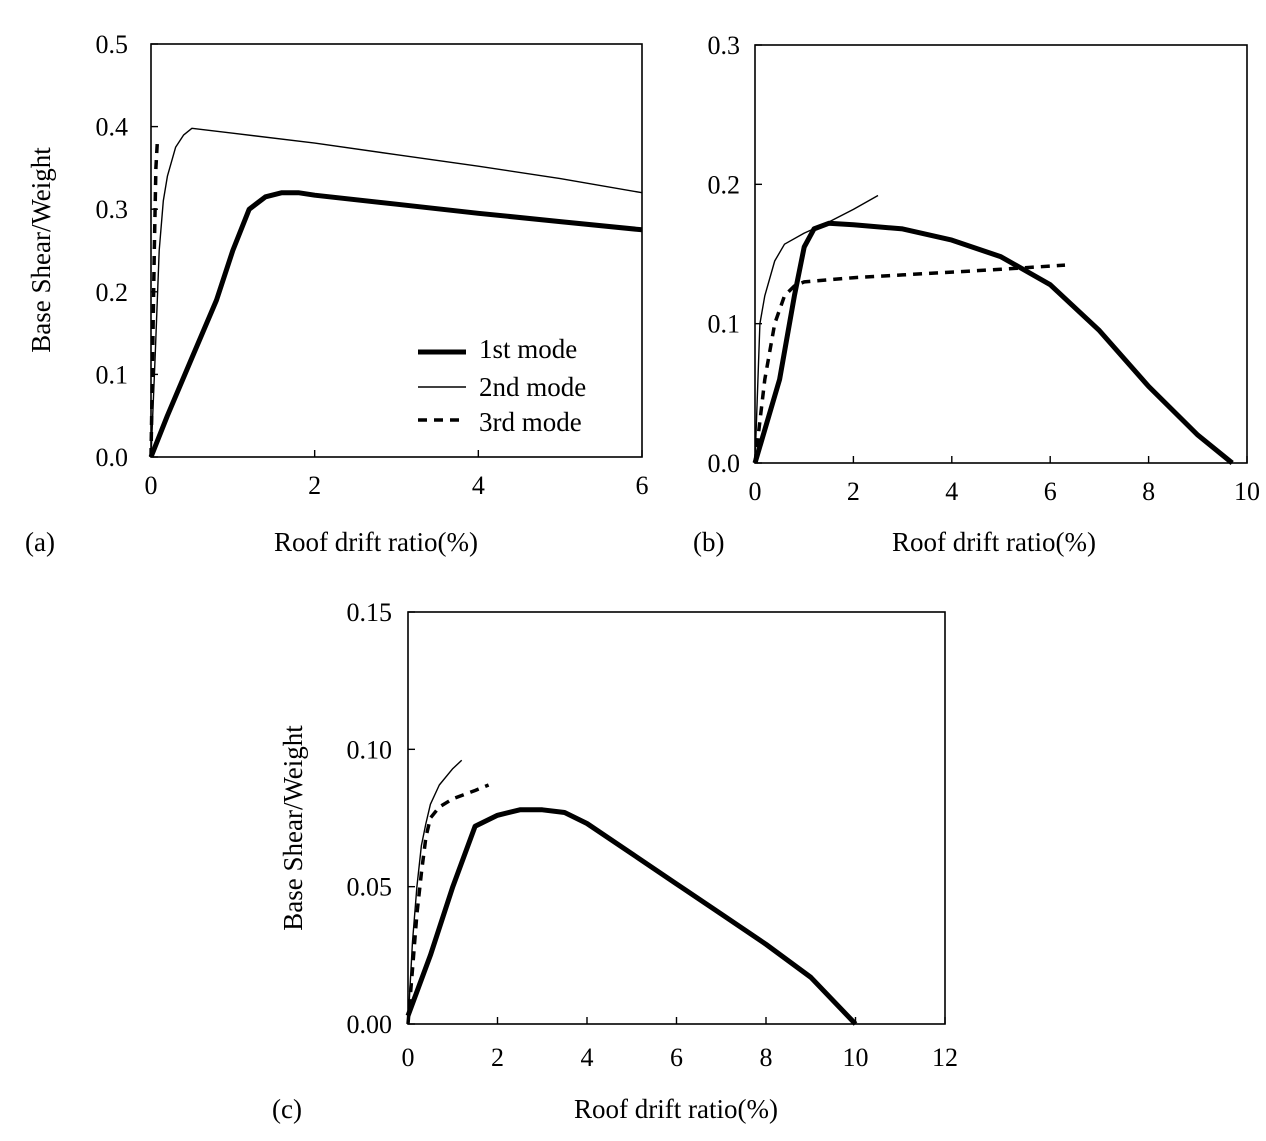 This screenshot has height=1141, width=1266. What do you see at coordinates (41, 250) in the screenshot?
I see `panel-a-y-axis-label: Base Shear/Weight` at bounding box center [41, 250].